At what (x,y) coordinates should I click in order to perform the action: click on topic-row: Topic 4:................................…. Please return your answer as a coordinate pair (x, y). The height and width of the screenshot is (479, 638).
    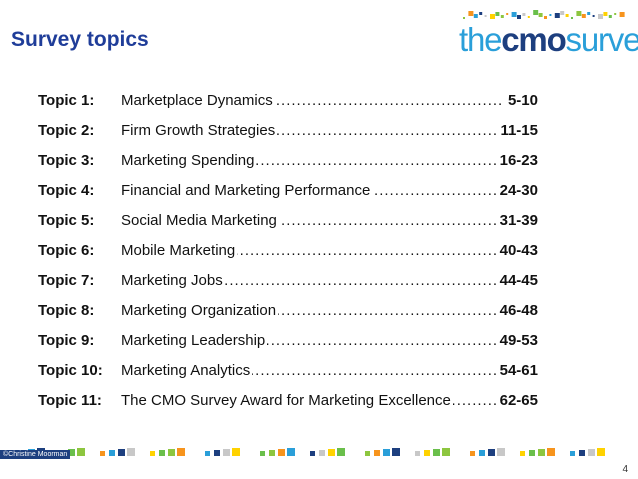
    Looking at the image, I should click on (298, 193).